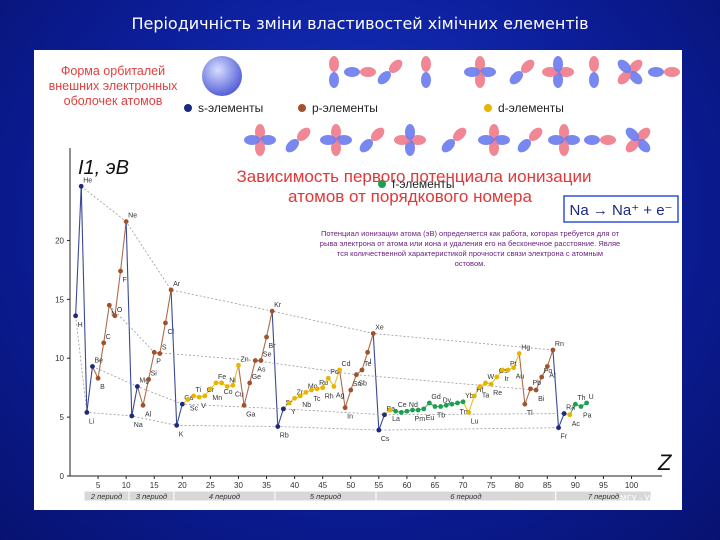 This screenshot has width=720, height=540. I want to click on element-label: Al, so click(148, 414).